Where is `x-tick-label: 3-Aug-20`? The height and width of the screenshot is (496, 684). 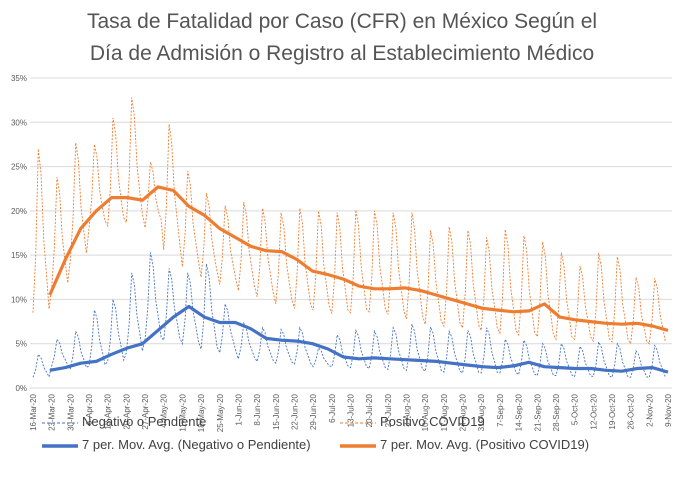 x-tick-label: 3-Aug-20 is located at coordinates (407, 409).